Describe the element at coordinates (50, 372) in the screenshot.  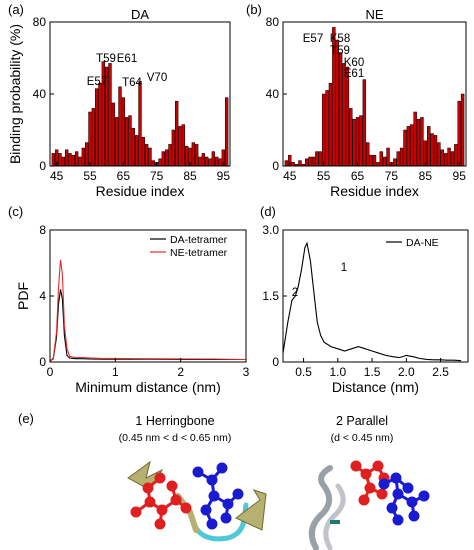
I see `x-tick-label: 0` at that location.